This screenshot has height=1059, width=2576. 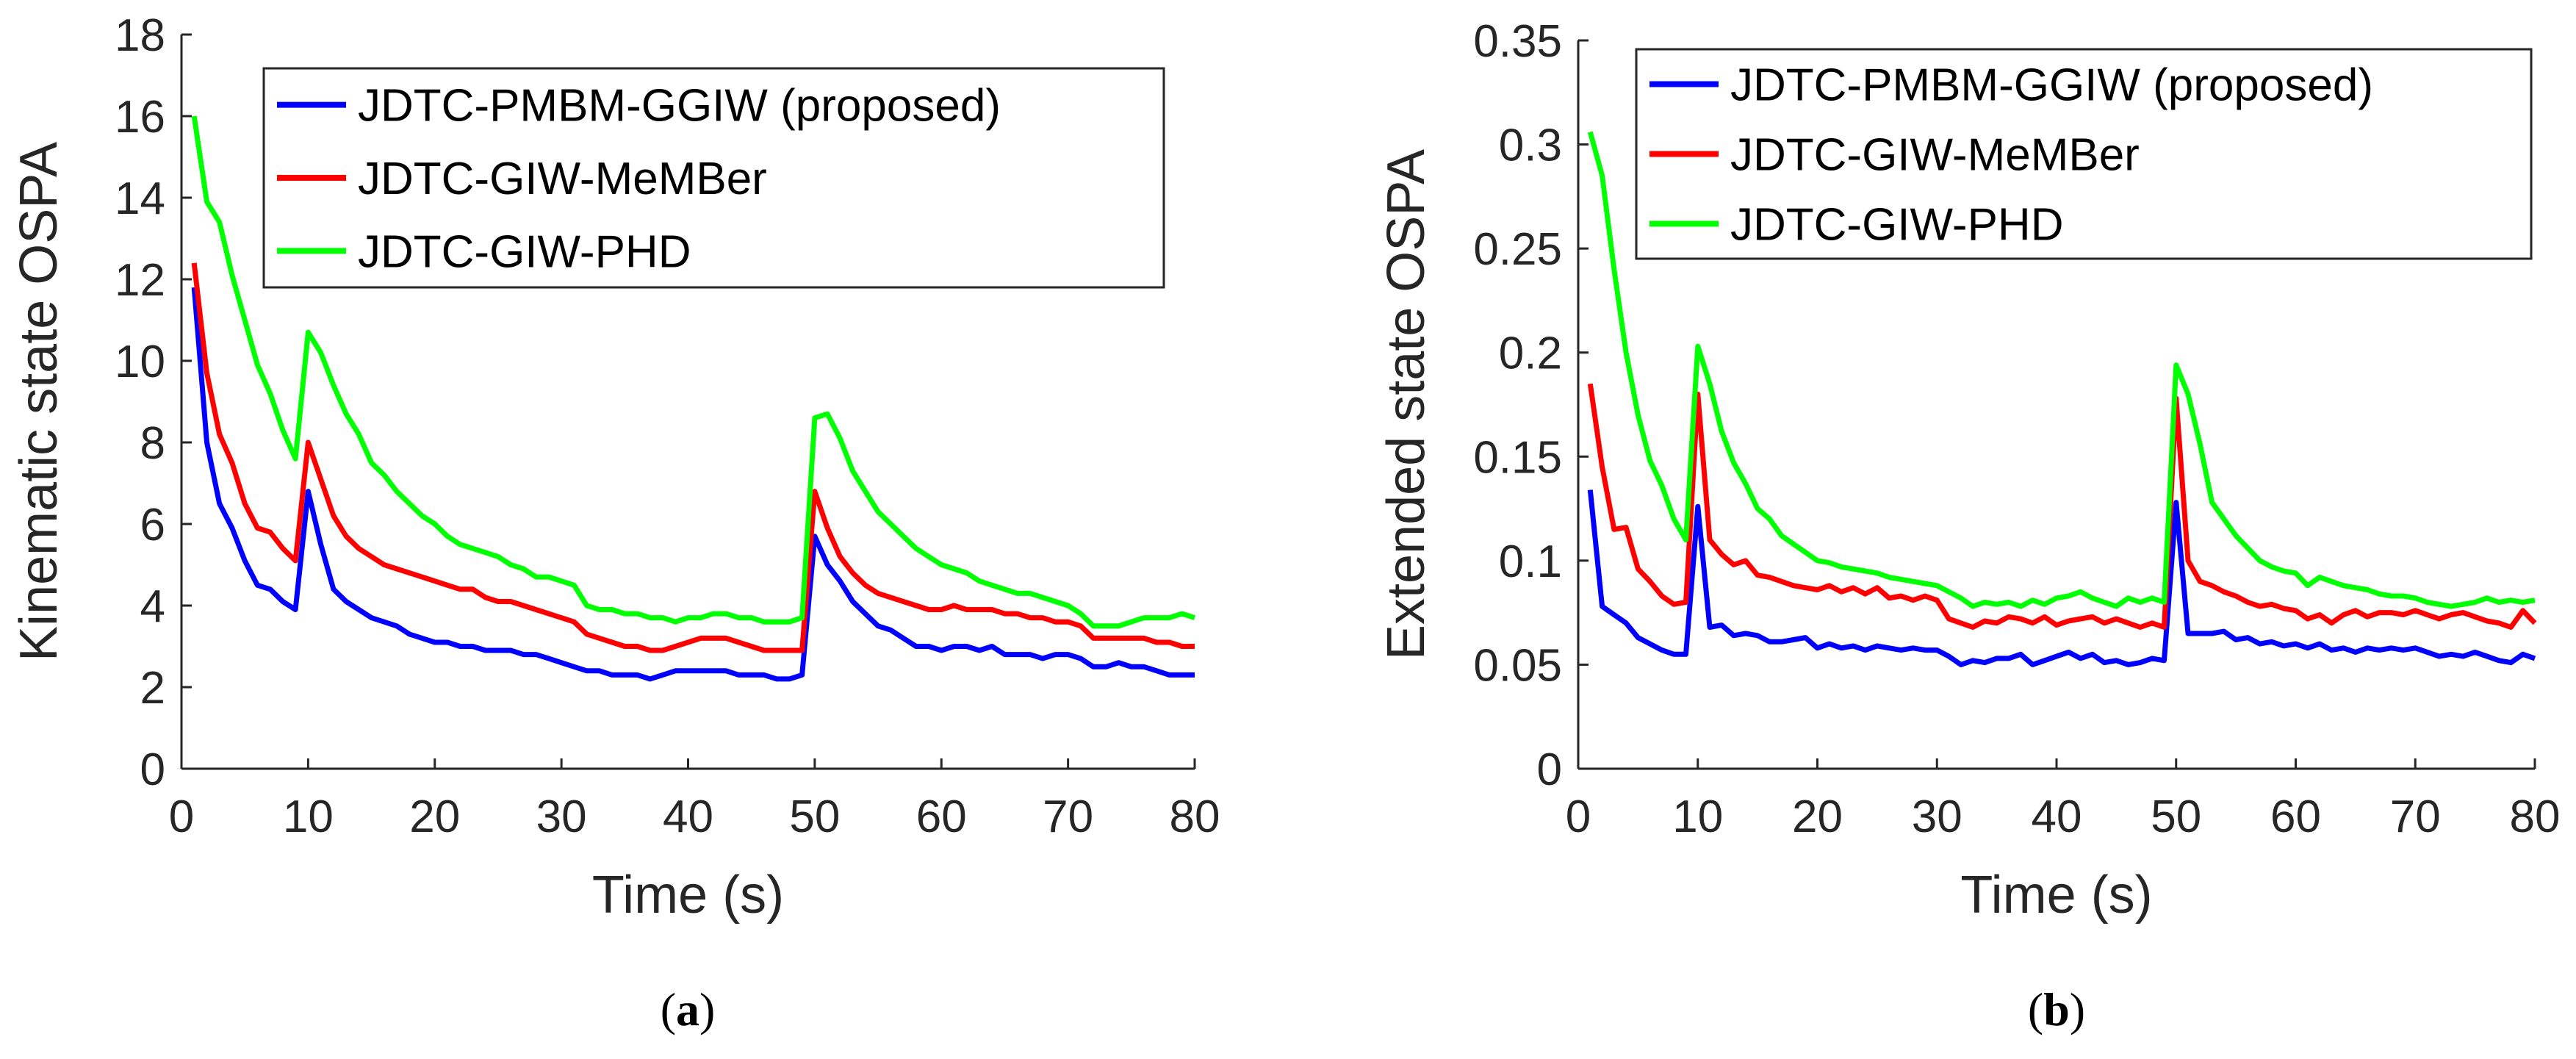 I want to click on y-tick-label: 0.05, so click(x=1517, y=665).